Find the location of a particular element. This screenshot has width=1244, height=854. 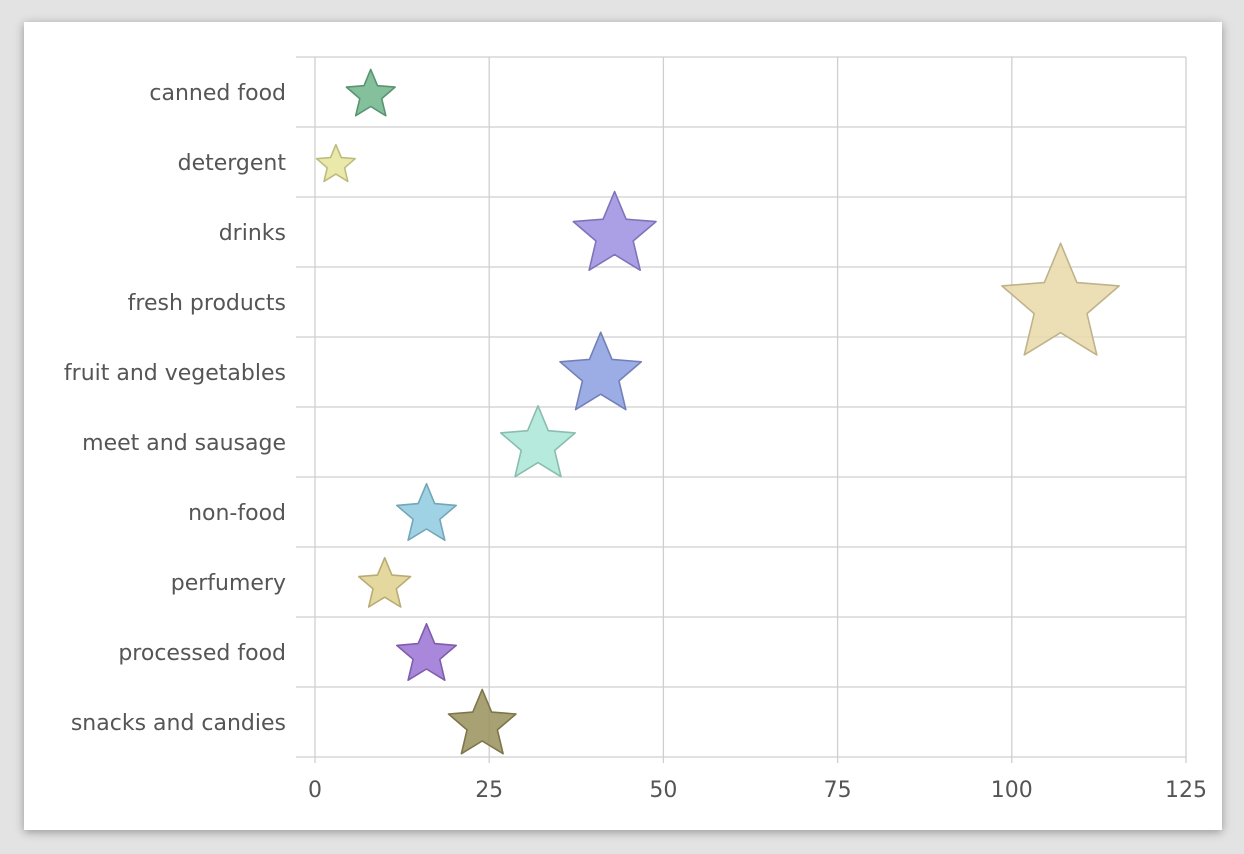

y-category-label: fruit and vegetables is located at coordinates (175, 373).